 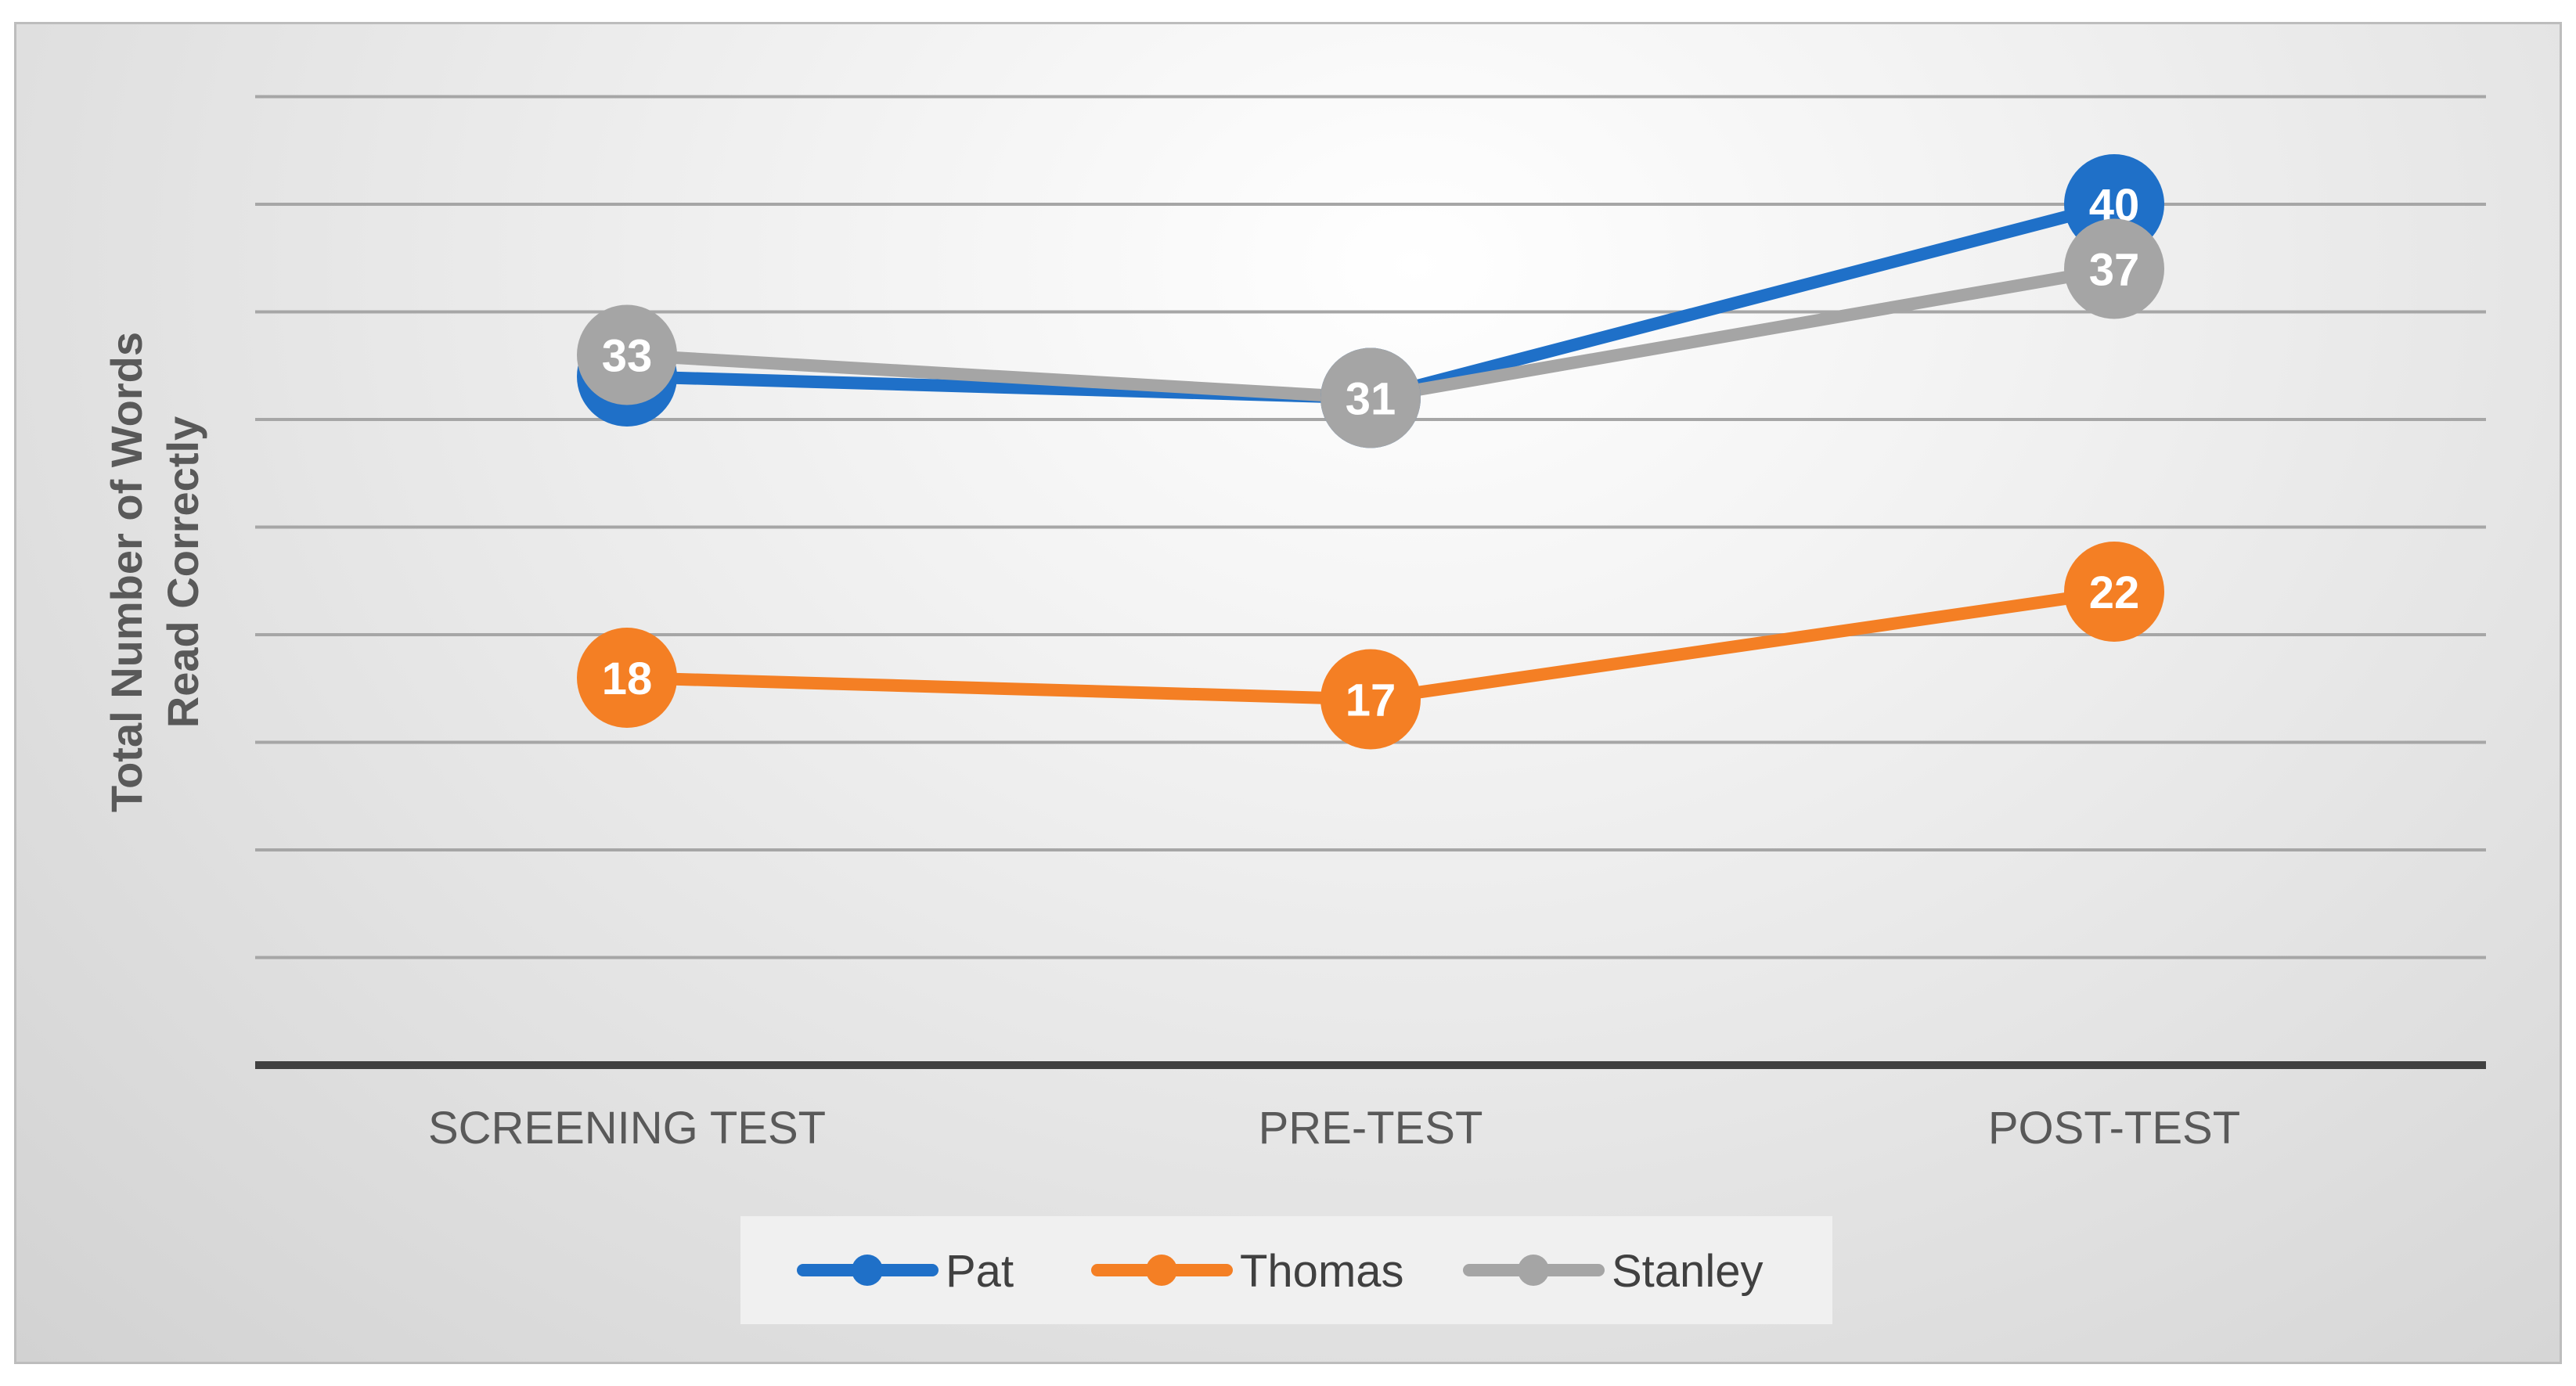 I want to click on y-axis-title-line: Total Number of Words, so click(x=126, y=572).